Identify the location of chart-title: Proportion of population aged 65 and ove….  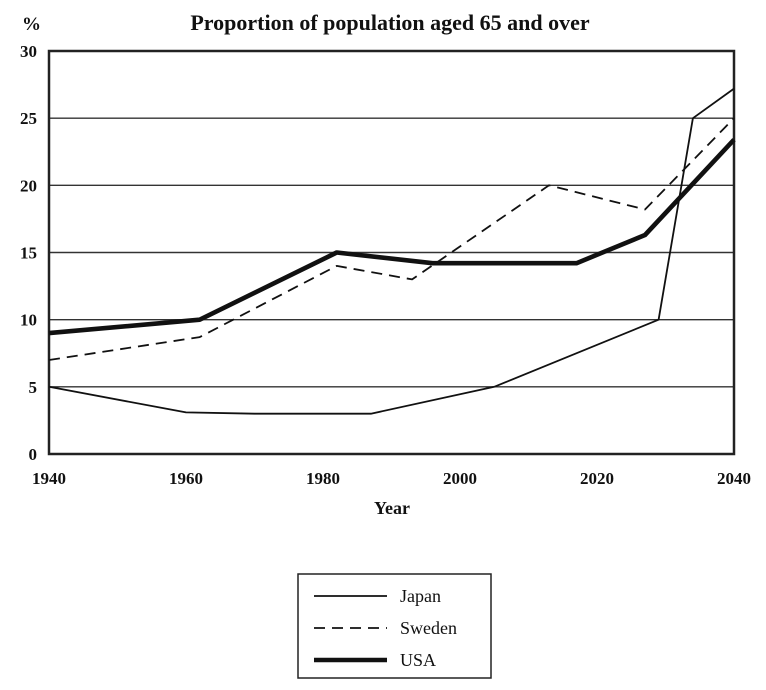
(390, 22).